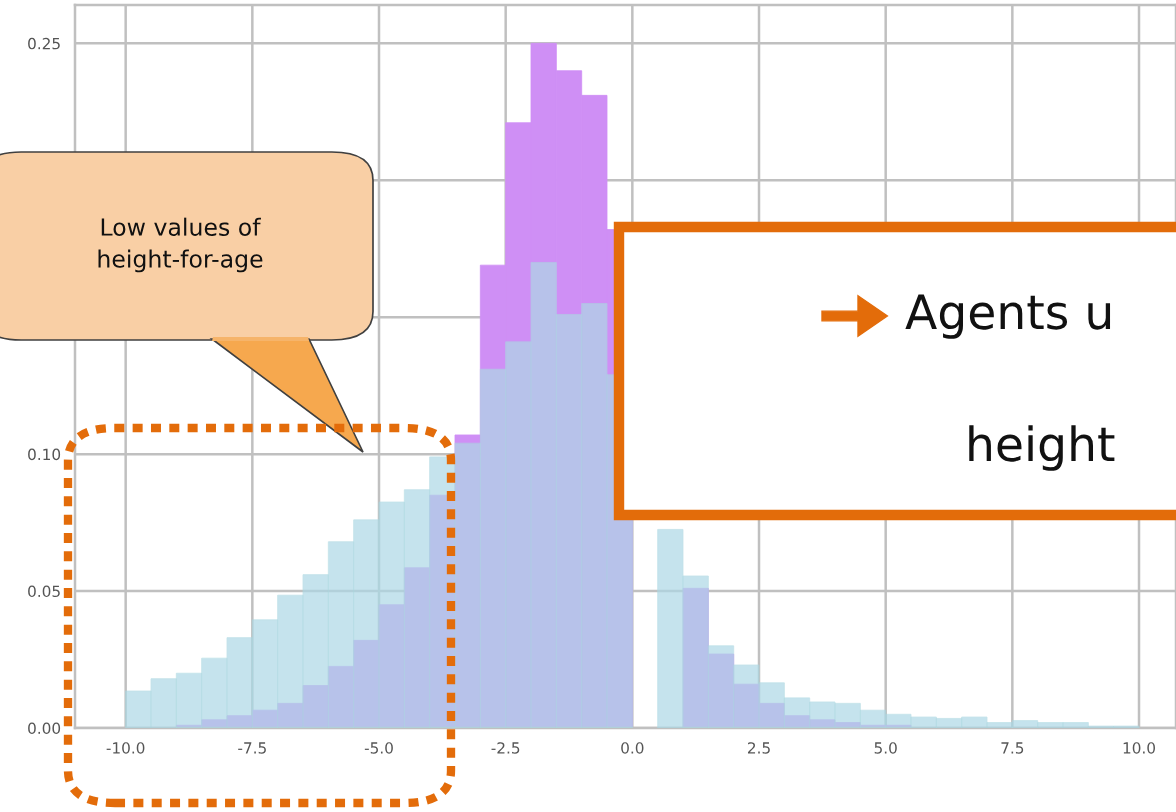 The image size is (1176, 812). What do you see at coordinates (180, 245) in the screenshot?
I see `annotation: Low values of height-for-age` at bounding box center [180, 245].